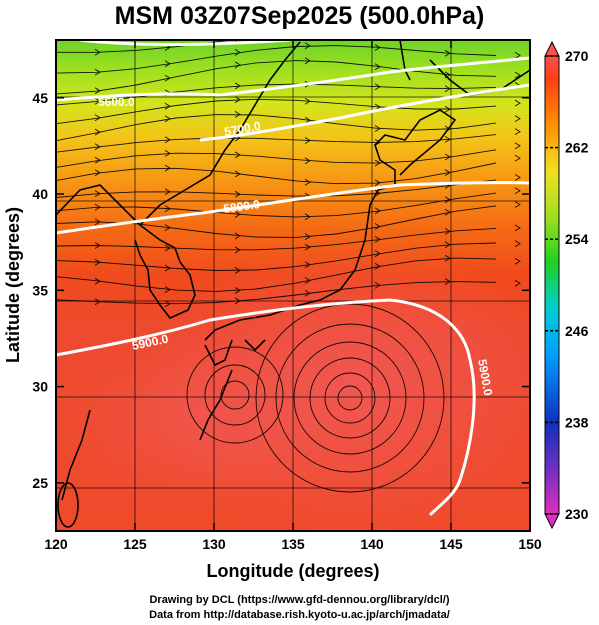  Describe the element at coordinates (56, 544) in the screenshot. I see `x-tick-label: 120` at that location.